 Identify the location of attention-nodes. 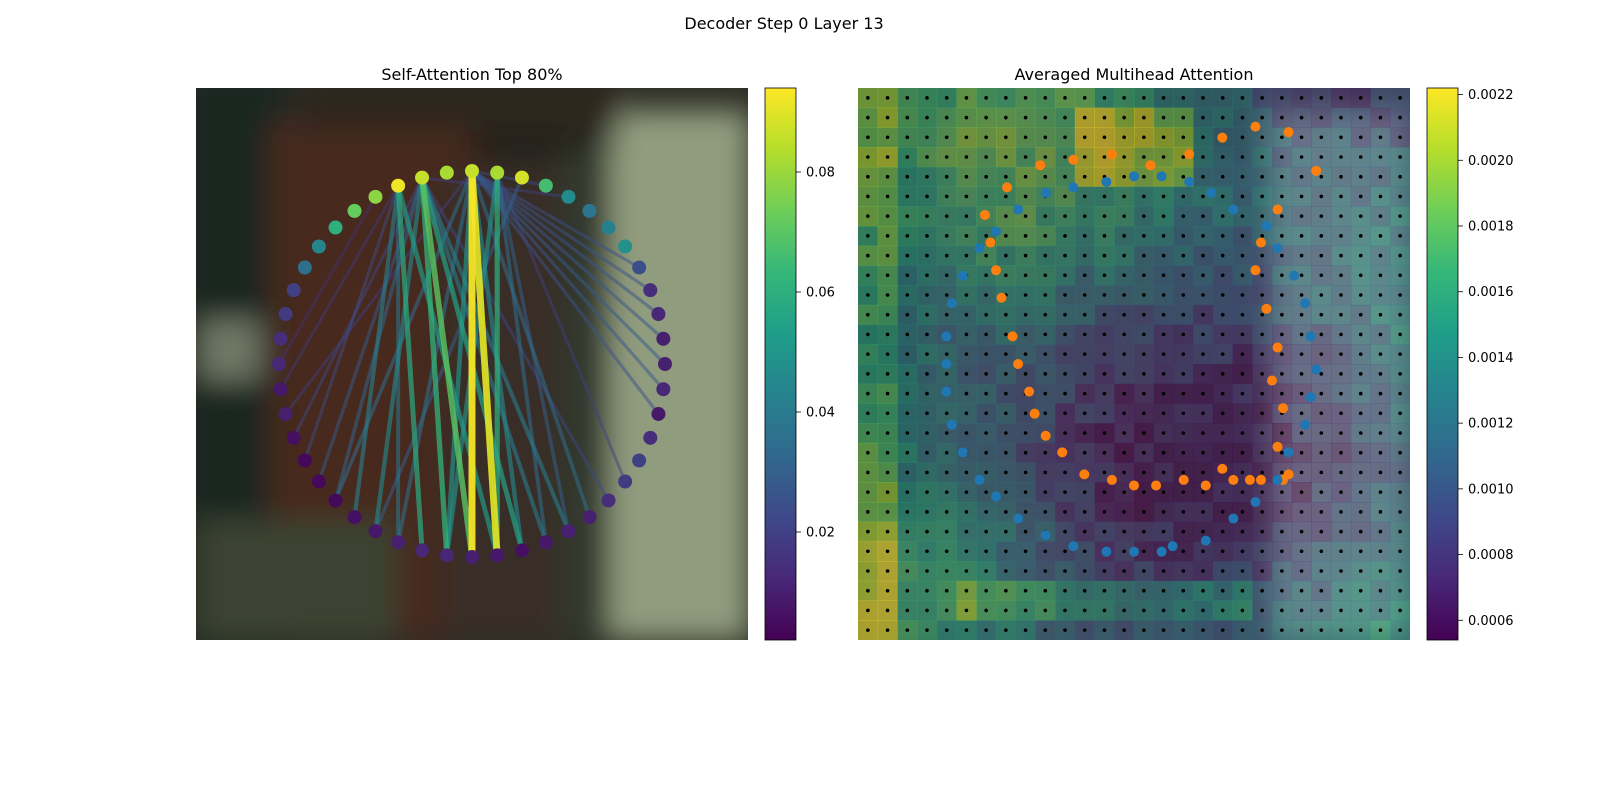
(472, 364).